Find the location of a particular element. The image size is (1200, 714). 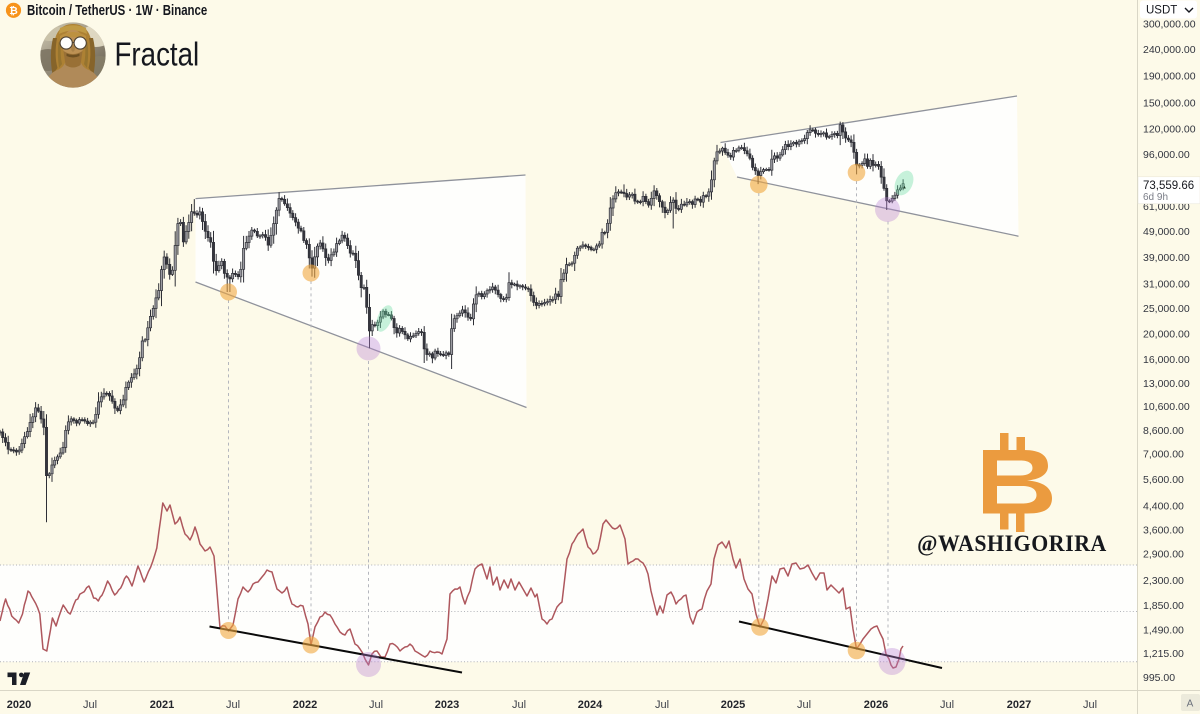

svg-text: 2024 is located at coordinates (590, 705).